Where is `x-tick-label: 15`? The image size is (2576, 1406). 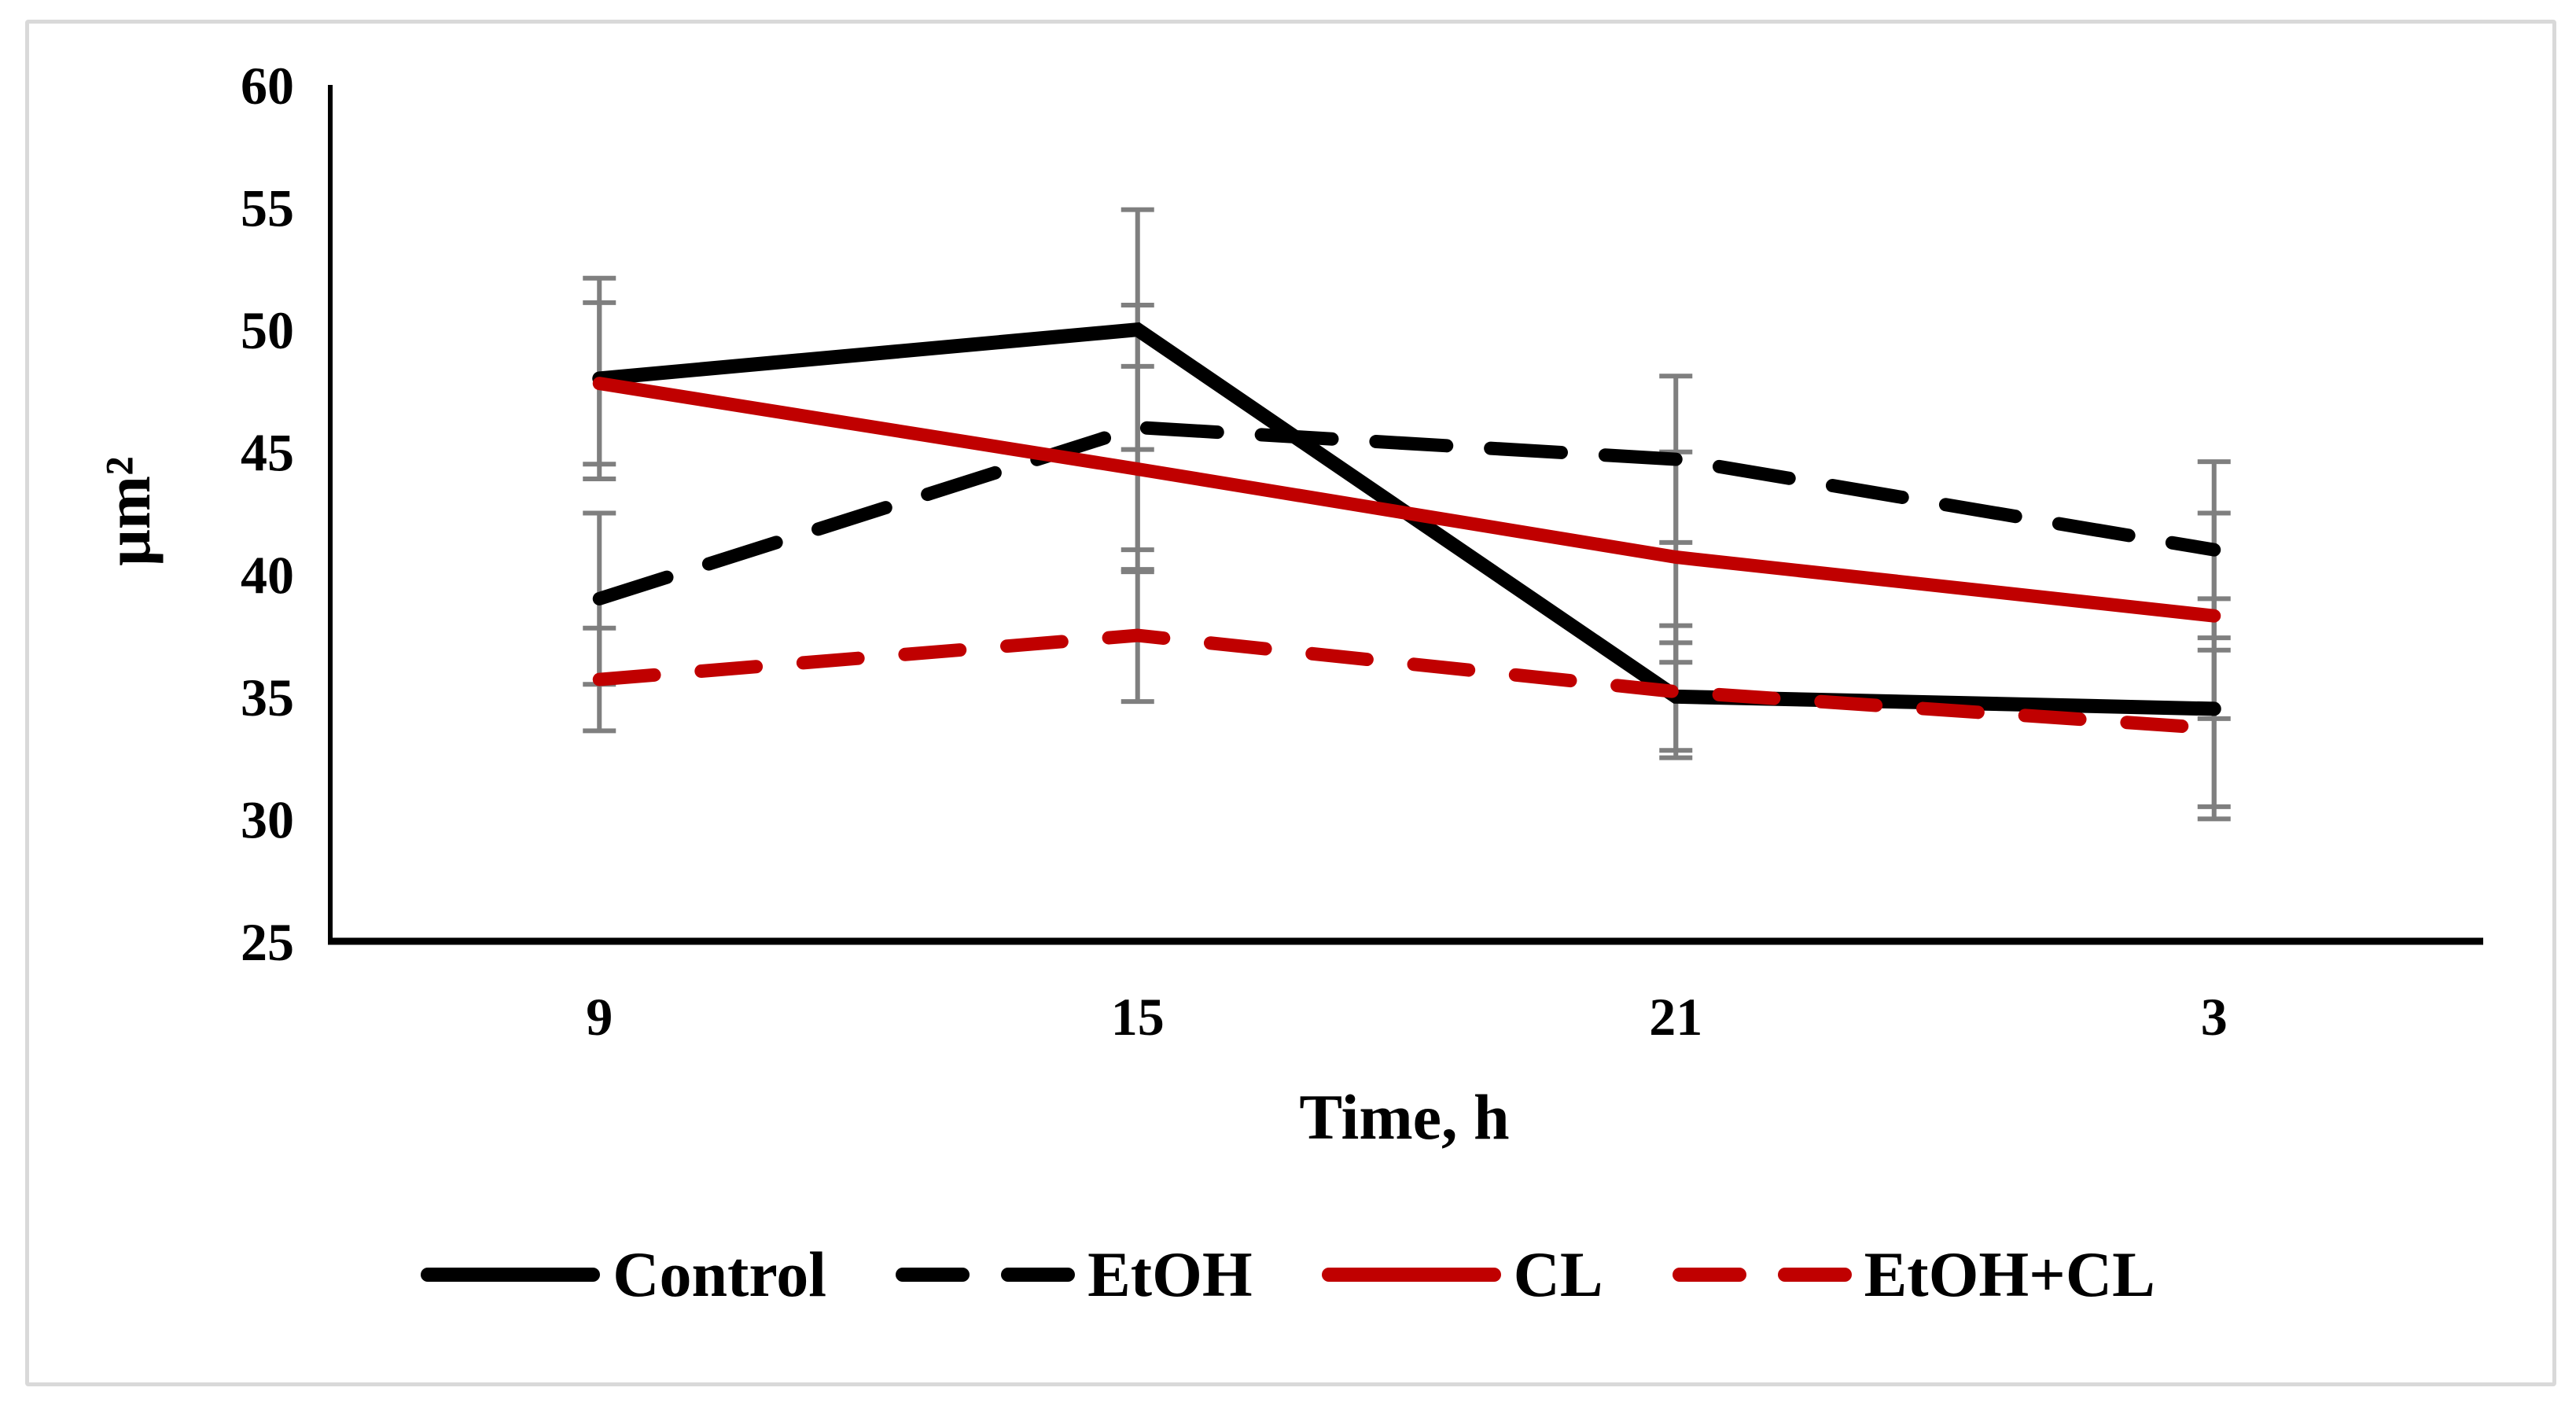 x-tick-label: 15 is located at coordinates (1138, 1017).